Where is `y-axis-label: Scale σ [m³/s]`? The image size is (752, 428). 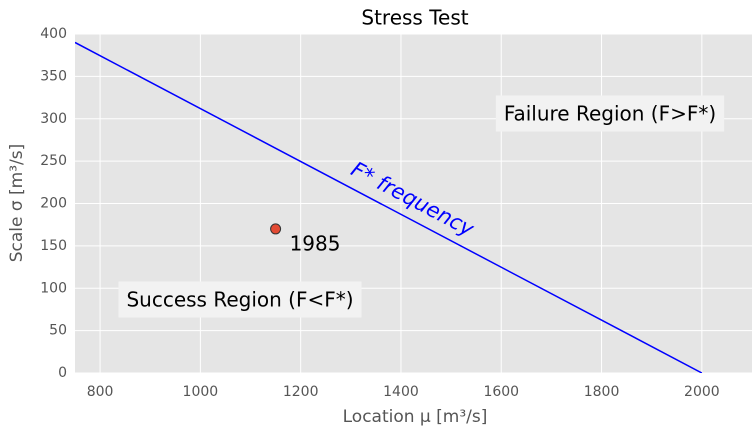
y-axis-label: Scale σ [m³/s] is located at coordinates (17, 203).